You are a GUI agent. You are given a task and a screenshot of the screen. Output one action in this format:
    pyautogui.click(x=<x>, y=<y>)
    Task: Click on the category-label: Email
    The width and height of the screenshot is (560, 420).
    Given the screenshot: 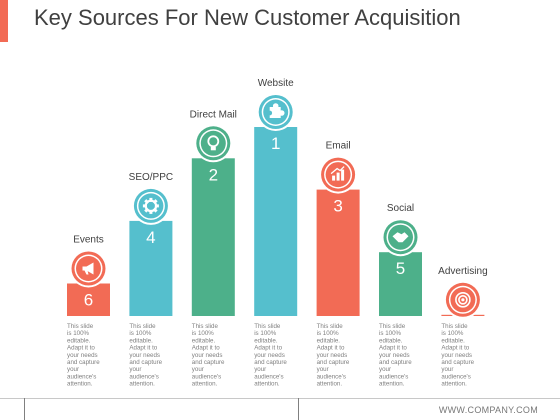 What is the action you would take?
    pyautogui.click(x=338, y=146)
    